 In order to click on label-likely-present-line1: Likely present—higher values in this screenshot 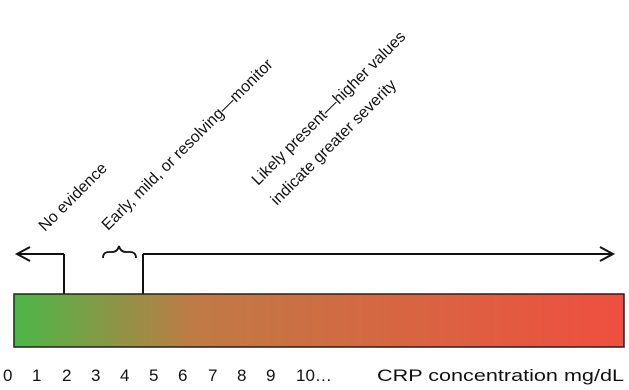, I will do `click(329, 108)`.